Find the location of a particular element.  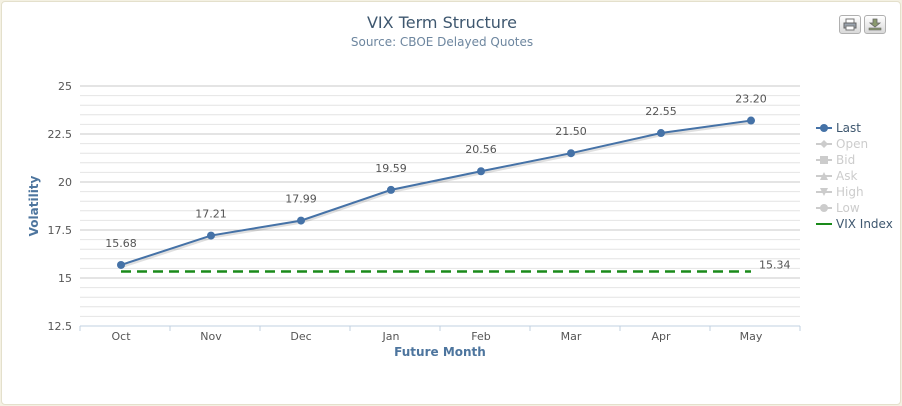

legend-item-open: Open is located at coordinates (853, 144).